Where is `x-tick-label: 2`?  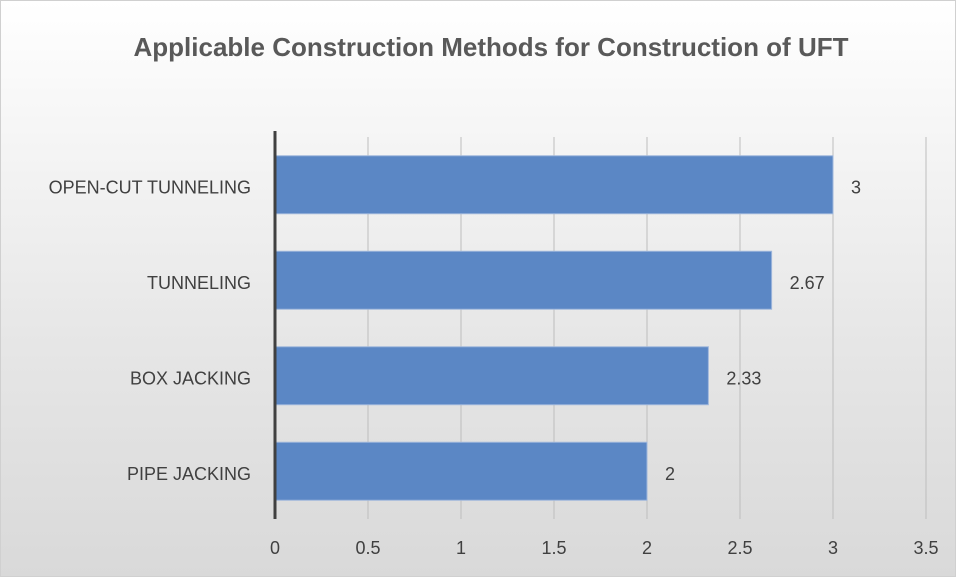 x-tick-label: 2 is located at coordinates (647, 548).